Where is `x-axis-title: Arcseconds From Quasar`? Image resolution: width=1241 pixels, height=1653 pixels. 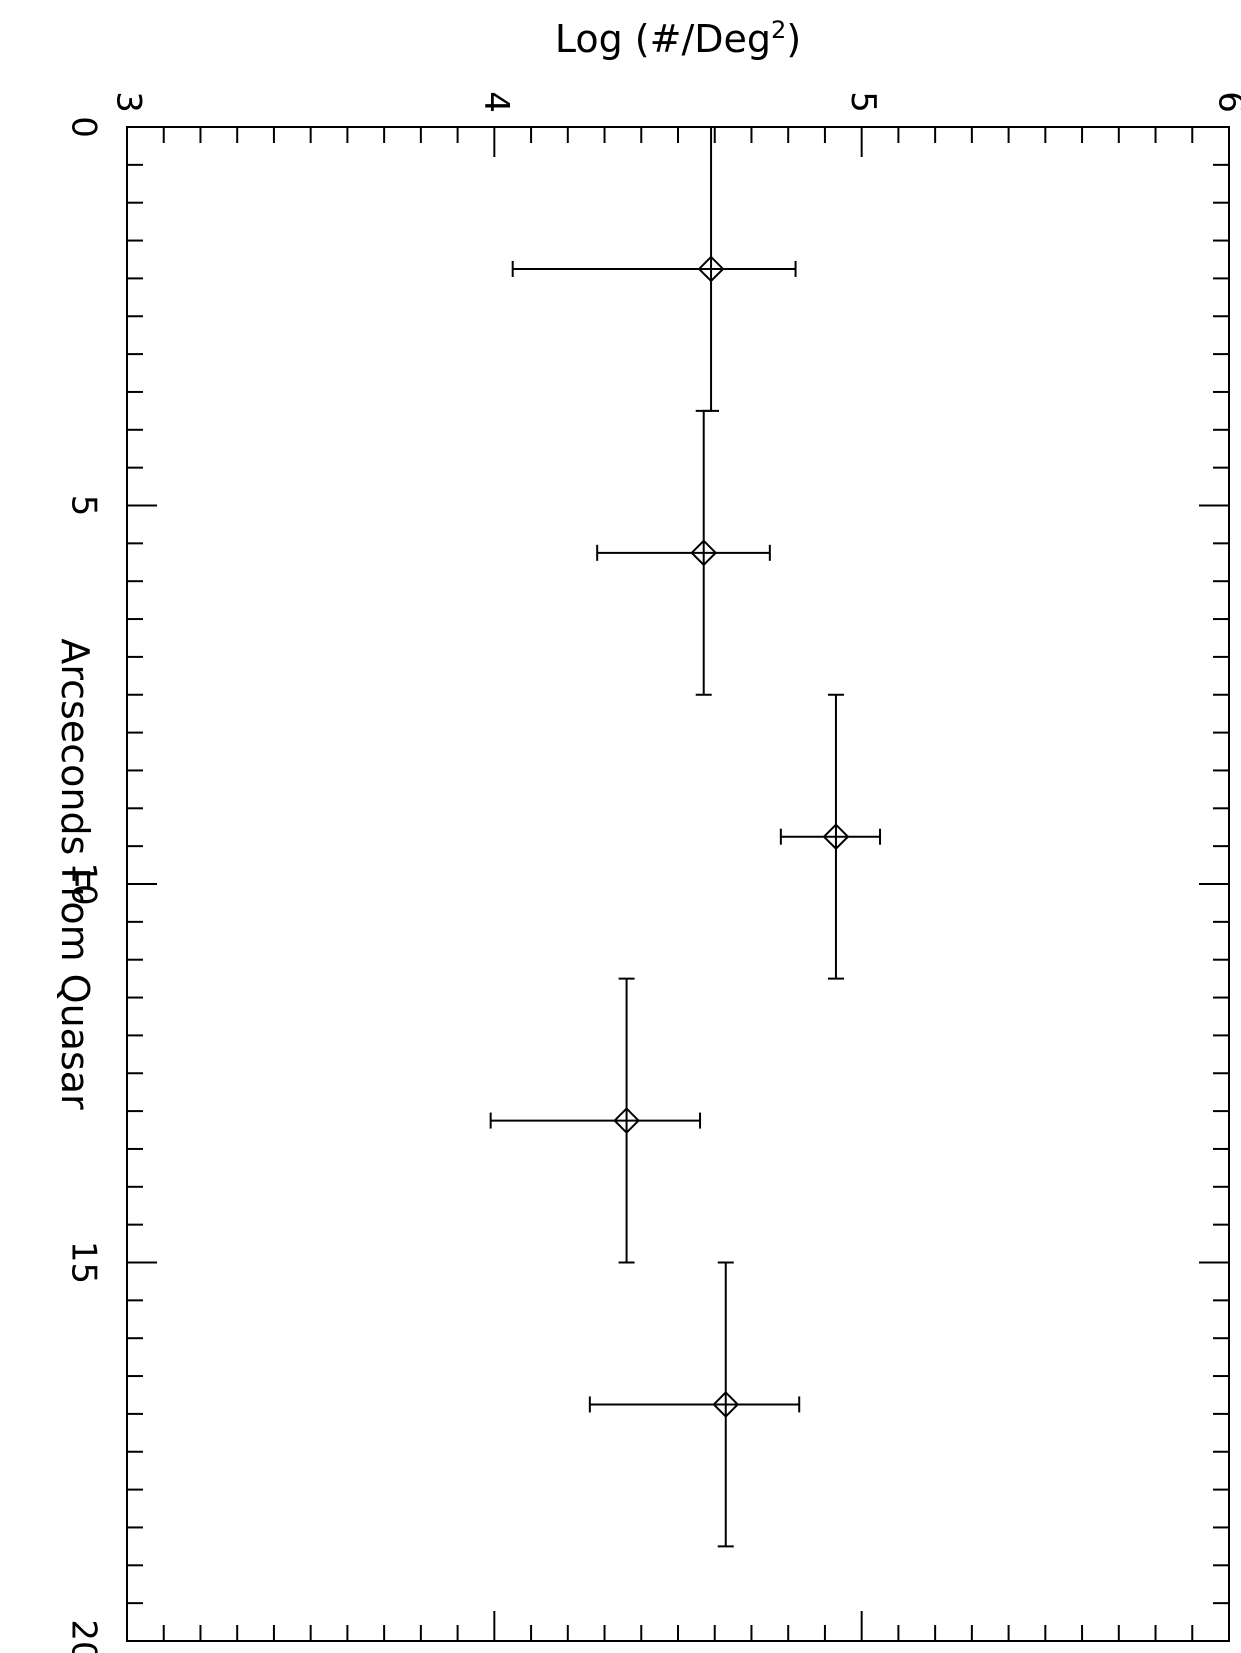 x-axis-title: Arcseconds From Quasar is located at coordinates (75, 874).